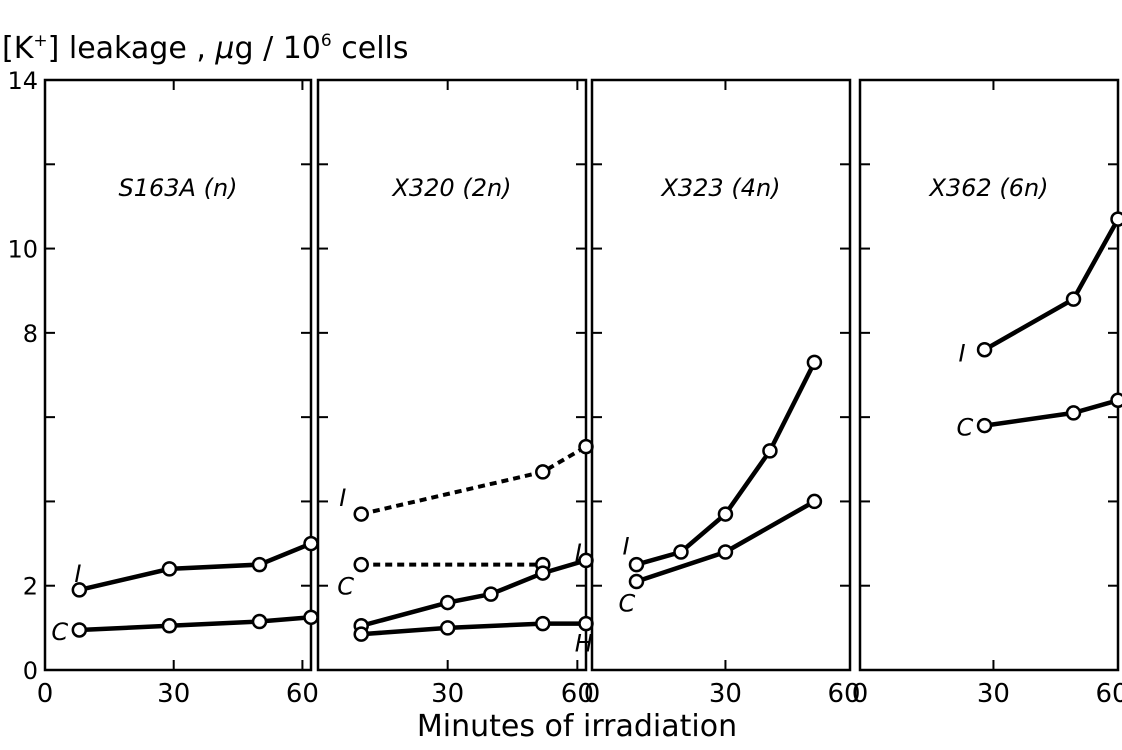  I want to click on y-tick-label: 8, so click(30, 334).